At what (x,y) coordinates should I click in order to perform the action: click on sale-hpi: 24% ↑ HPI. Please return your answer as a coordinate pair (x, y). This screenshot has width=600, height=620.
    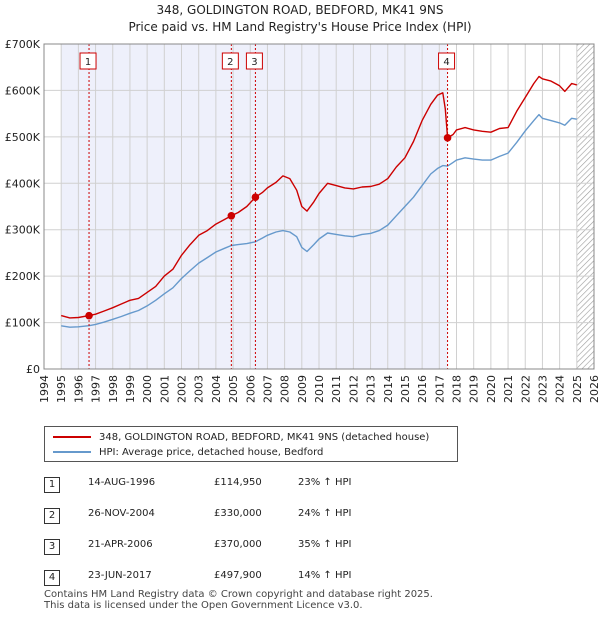
    Looking at the image, I should click on (325, 513).